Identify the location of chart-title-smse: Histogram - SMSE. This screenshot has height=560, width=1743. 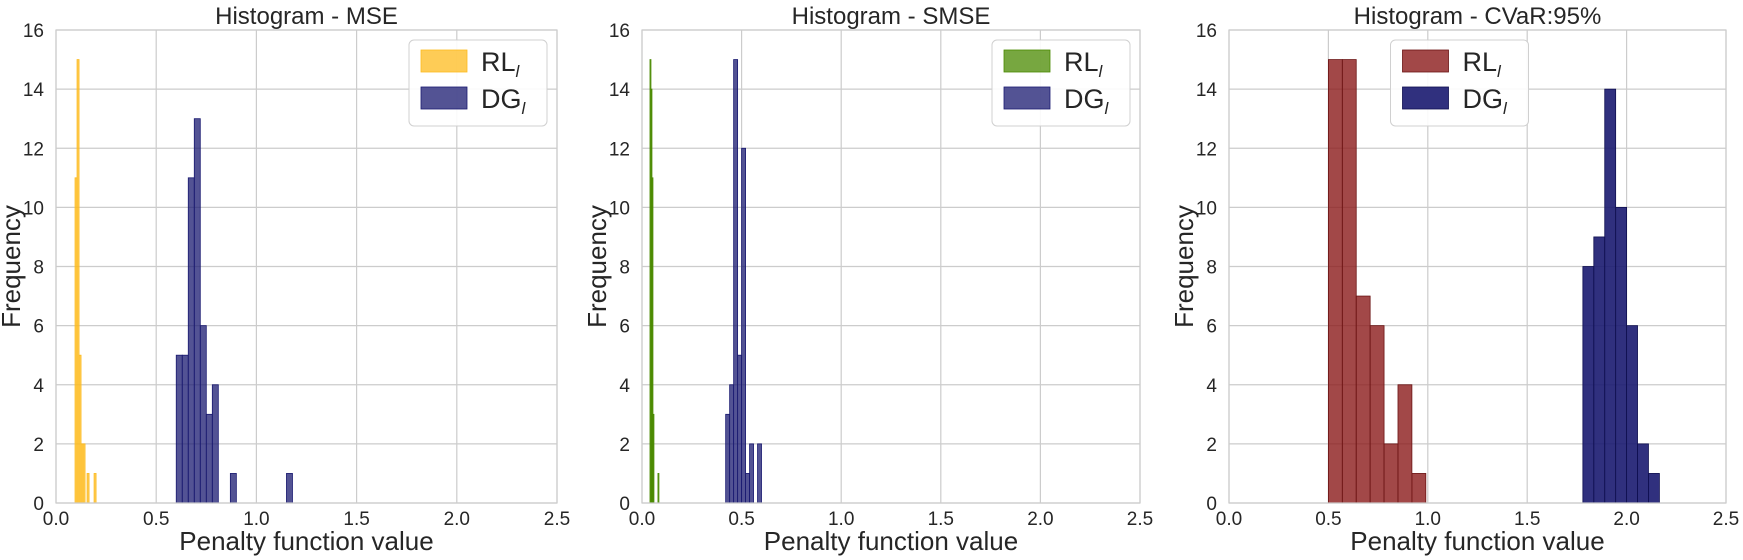
(891, 16).